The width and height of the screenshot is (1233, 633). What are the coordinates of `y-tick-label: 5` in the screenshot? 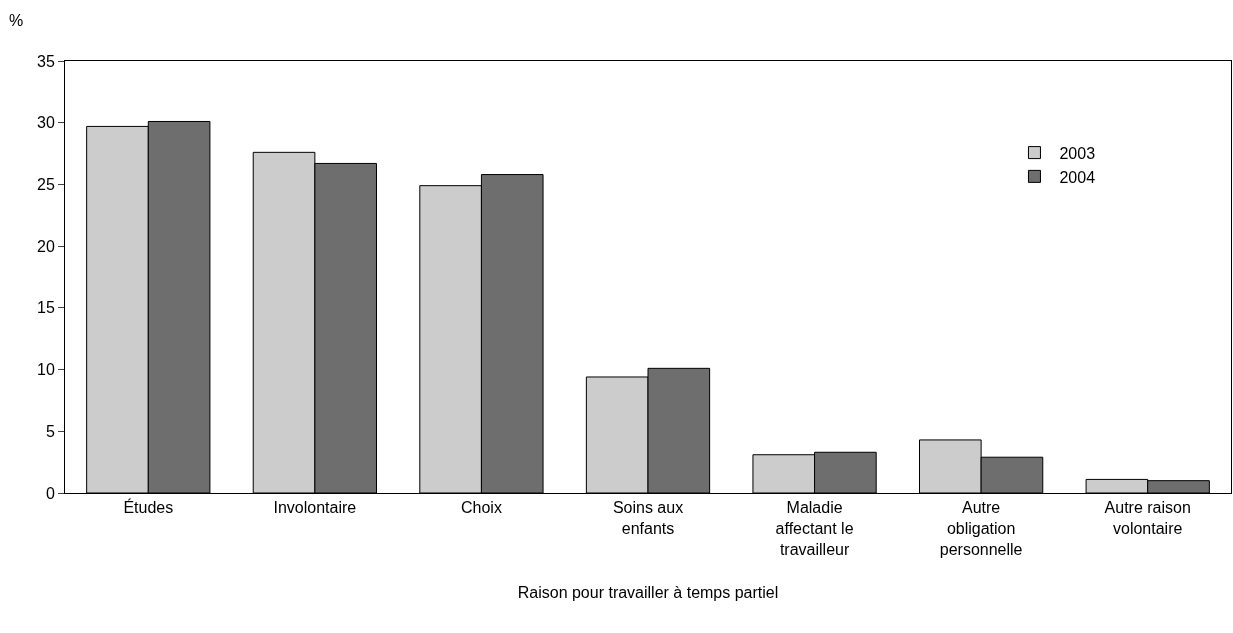 It's located at (50, 431).